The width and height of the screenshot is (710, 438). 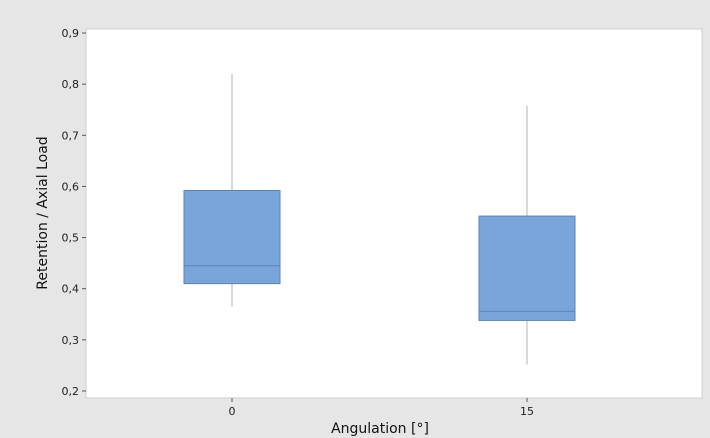 I want to click on y-axis-title: Retention / Axial Load, so click(x=43, y=212).